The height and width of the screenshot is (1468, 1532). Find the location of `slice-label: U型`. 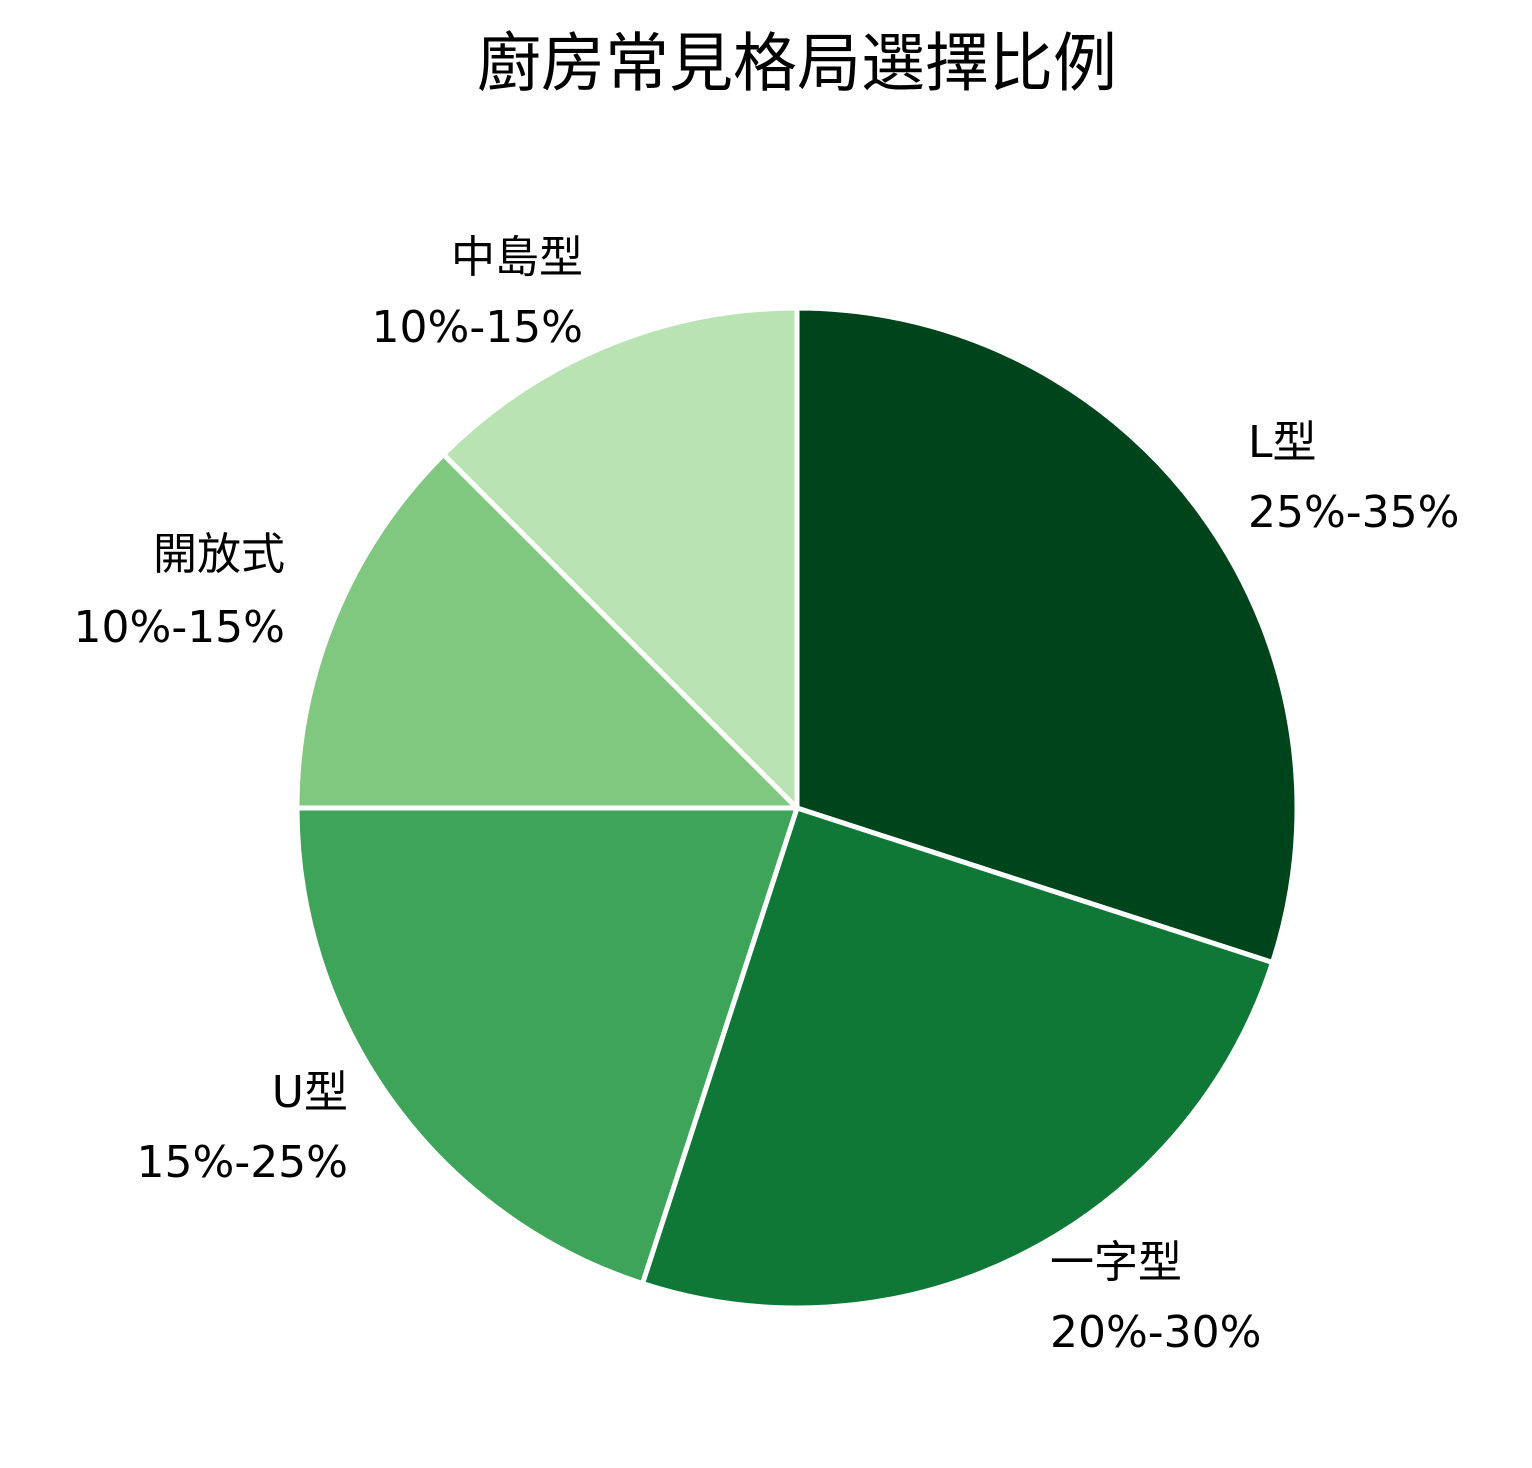

slice-label: U型 is located at coordinates (310, 1092).